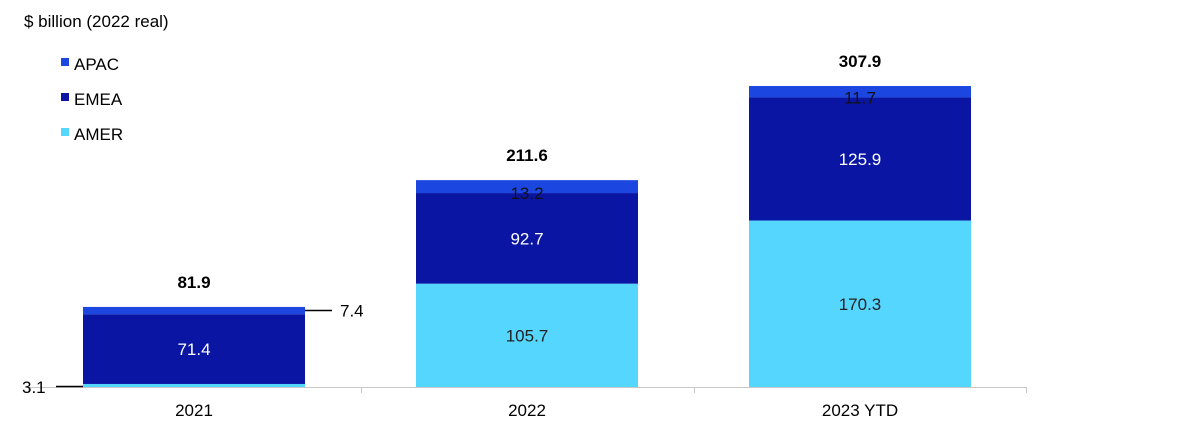  Describe the element at coordinates (860, 97) in the screenshot. I see `data-label: 11.7` at that location.